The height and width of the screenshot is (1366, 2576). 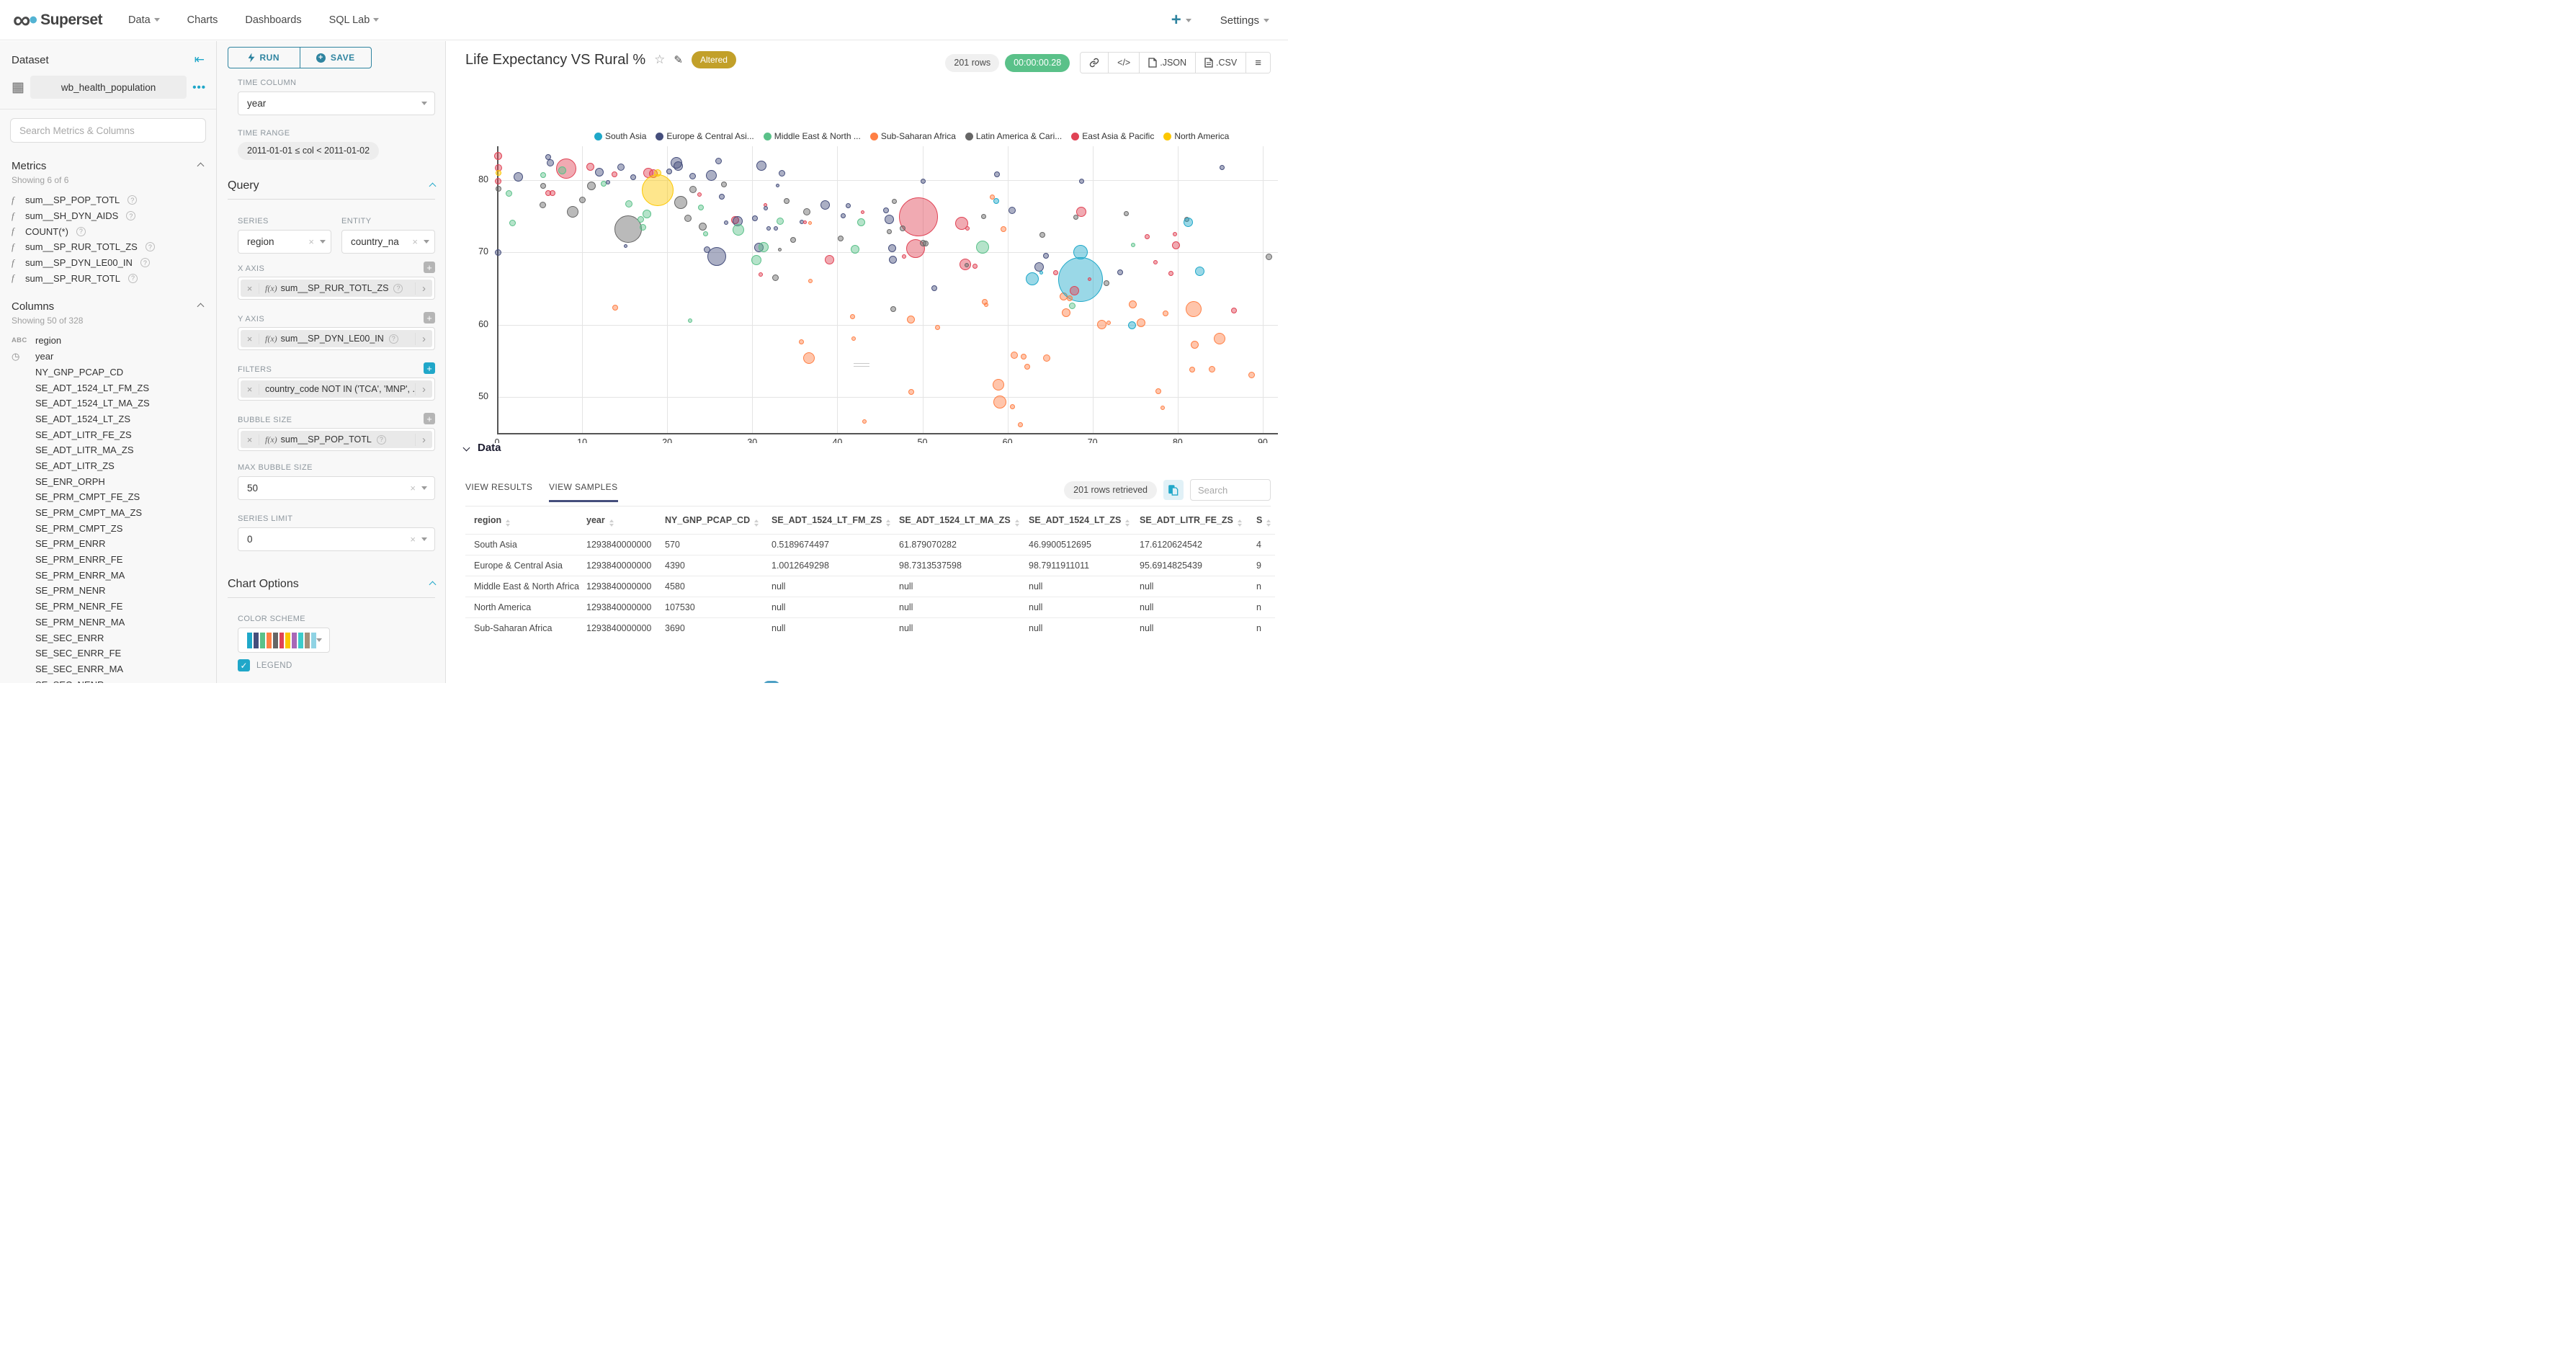 I want to click on chart-menu-icon: ≡, so click(x=1258, y=63).